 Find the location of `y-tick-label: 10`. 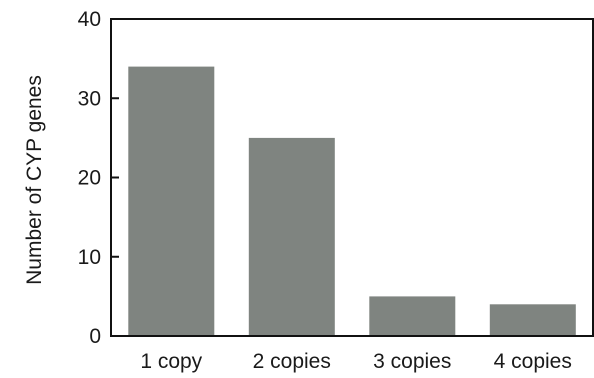

y-tick-label: 10 is located at coordinates (89, 257).